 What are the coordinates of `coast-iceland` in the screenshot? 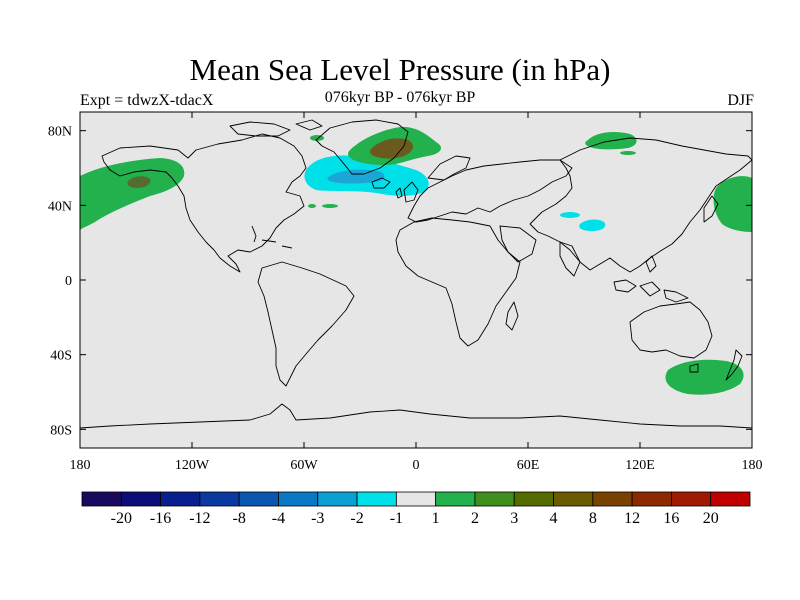 It's located at (381, 183).